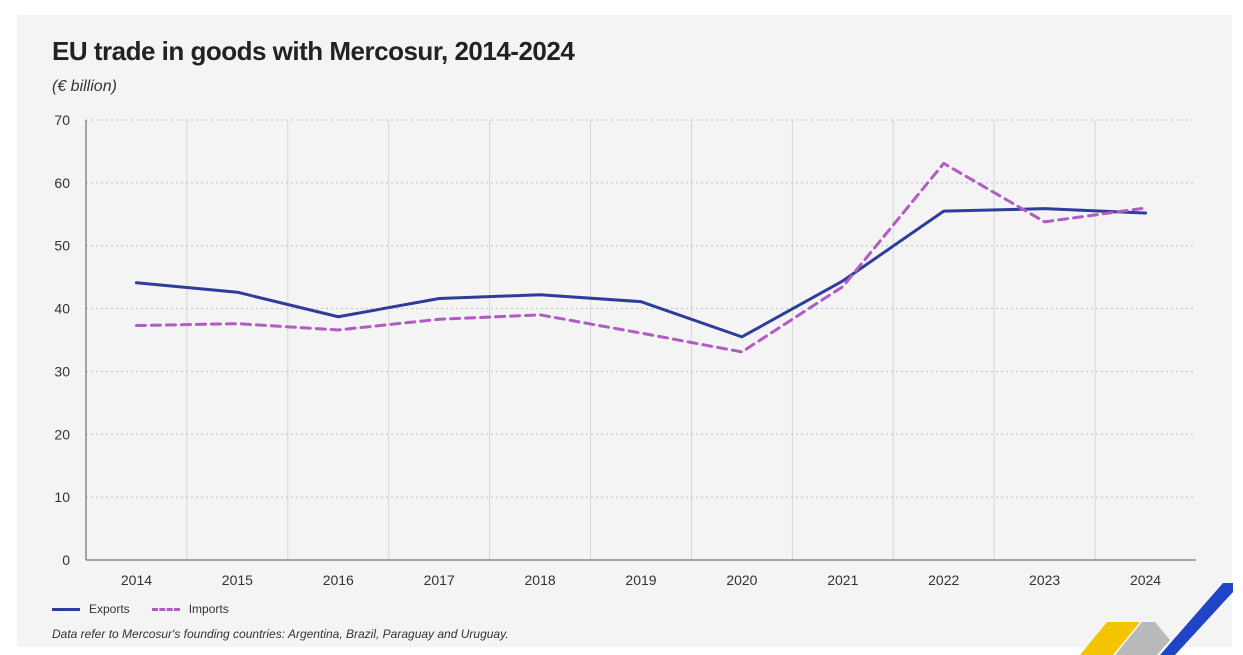 The image size is (1243, 655). What do you see at coordinates (136, 580) in the screenshot?
I see `x-tick-label: 2014` at bounding box center [136, 580].